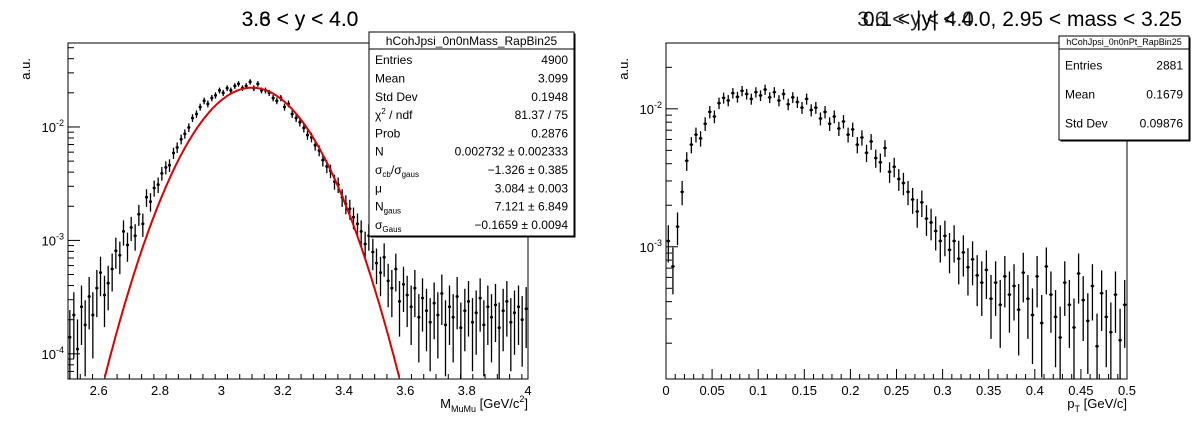  I want to click on x-tick-label: 0.35, so click(988, 390).